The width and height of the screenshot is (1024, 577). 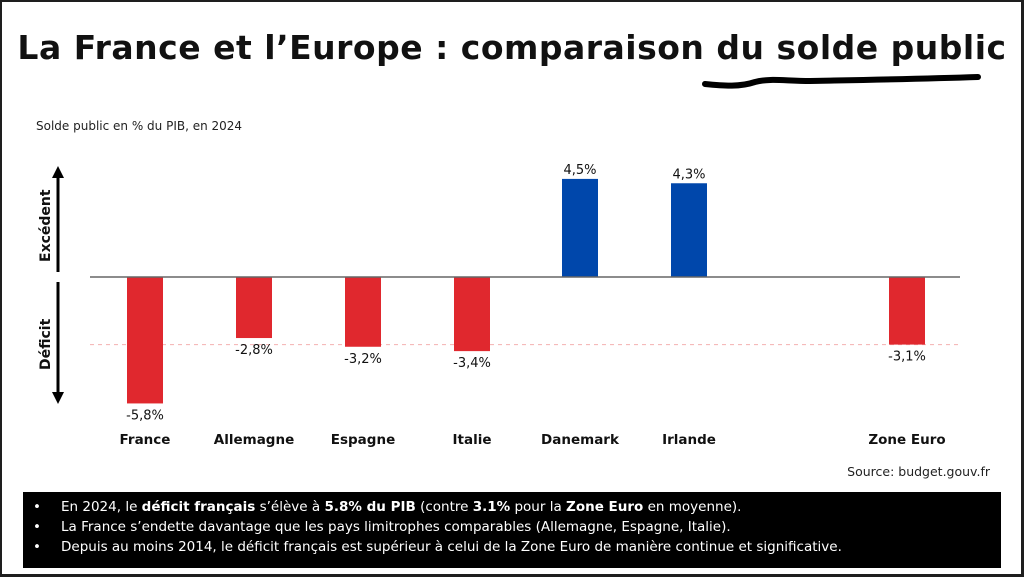 I want to click on bar-zone-euro, so click(x=907, y=311).